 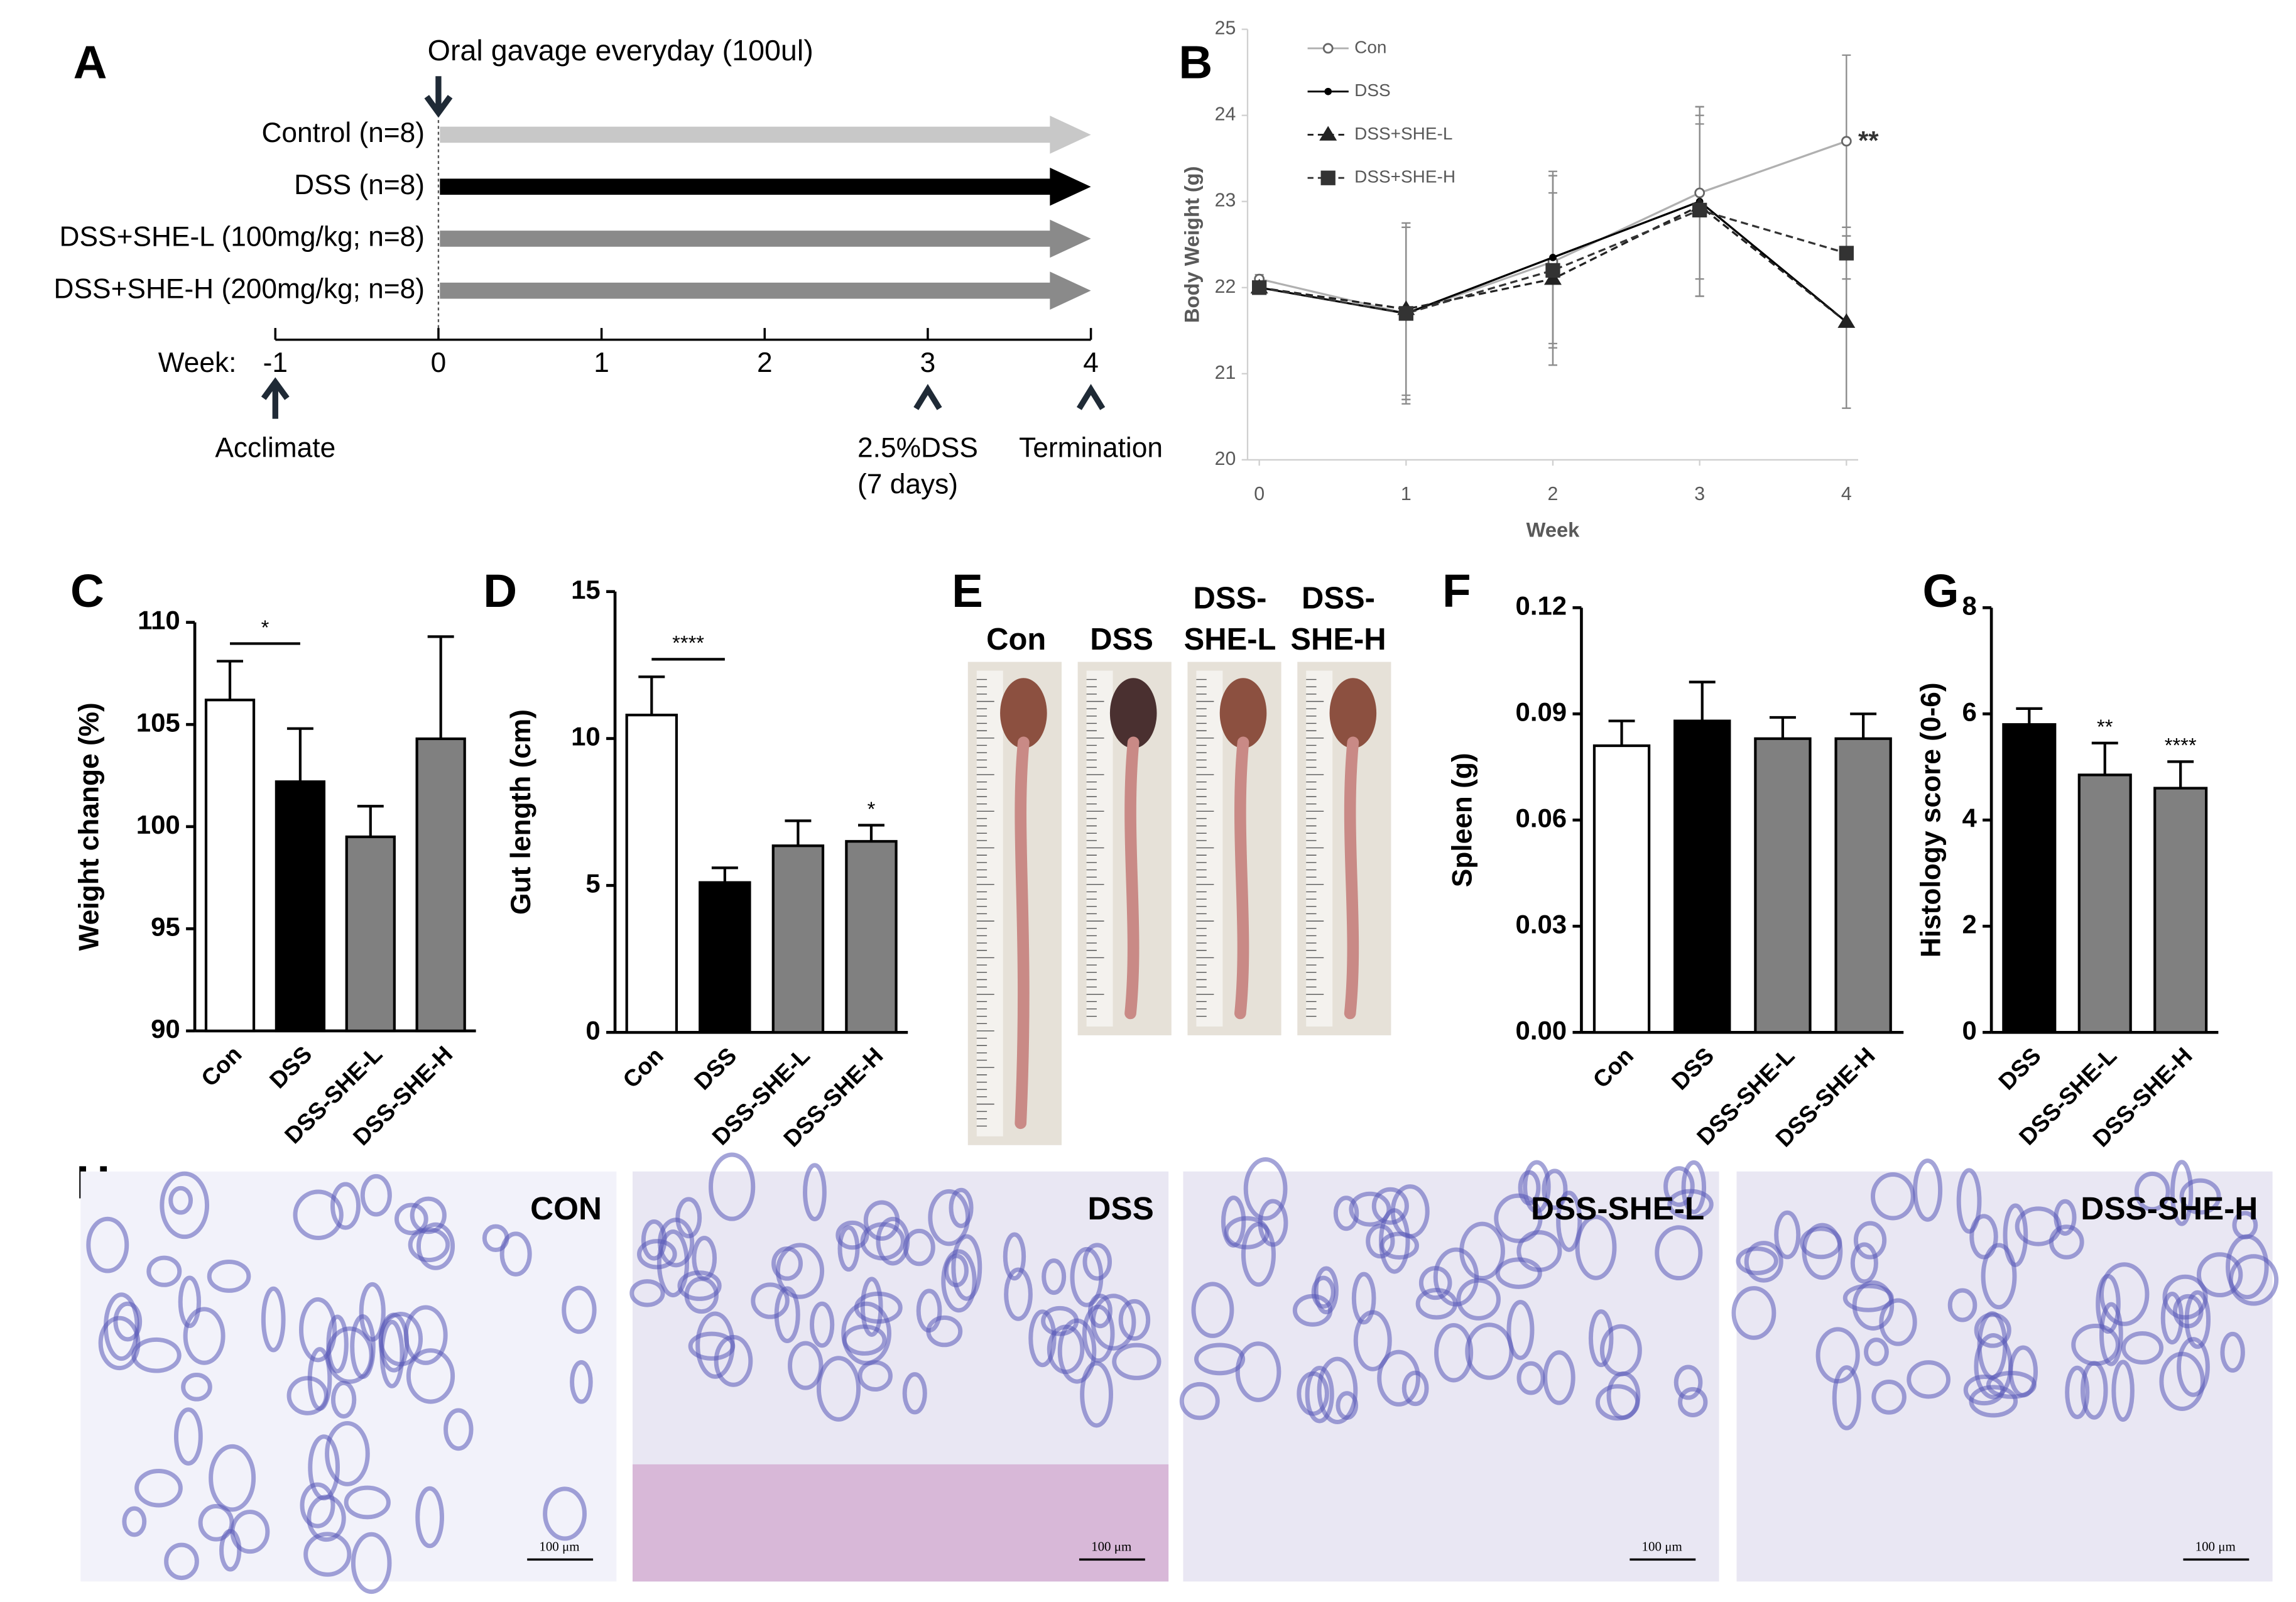 What do you see at coordinates (1541, 711) in the screenshot?
I see `y-tick-label: 0.09` at bounding box center [1541, 711].